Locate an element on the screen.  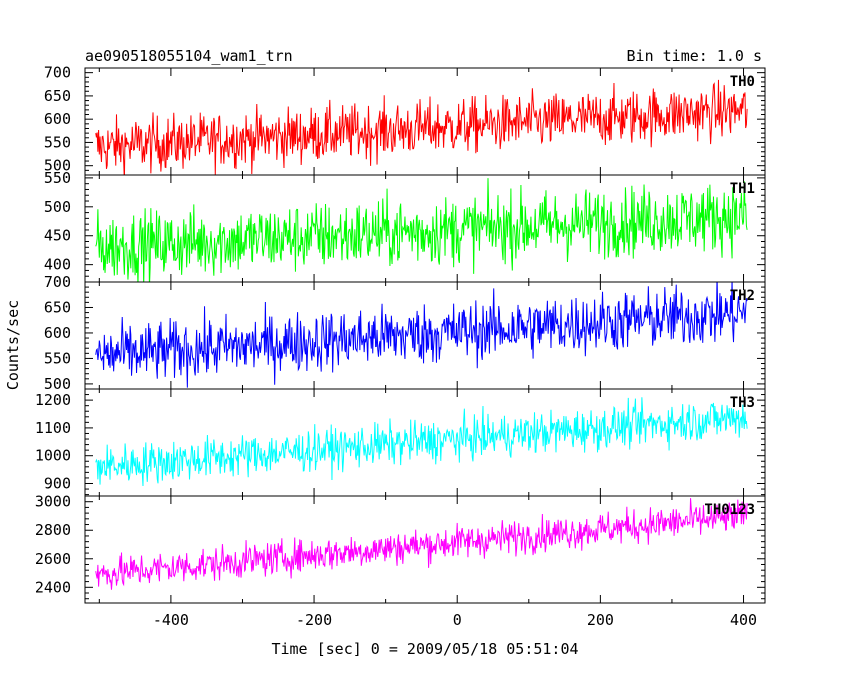
y-tick-label: 900 is located at coordinates (57, 483).